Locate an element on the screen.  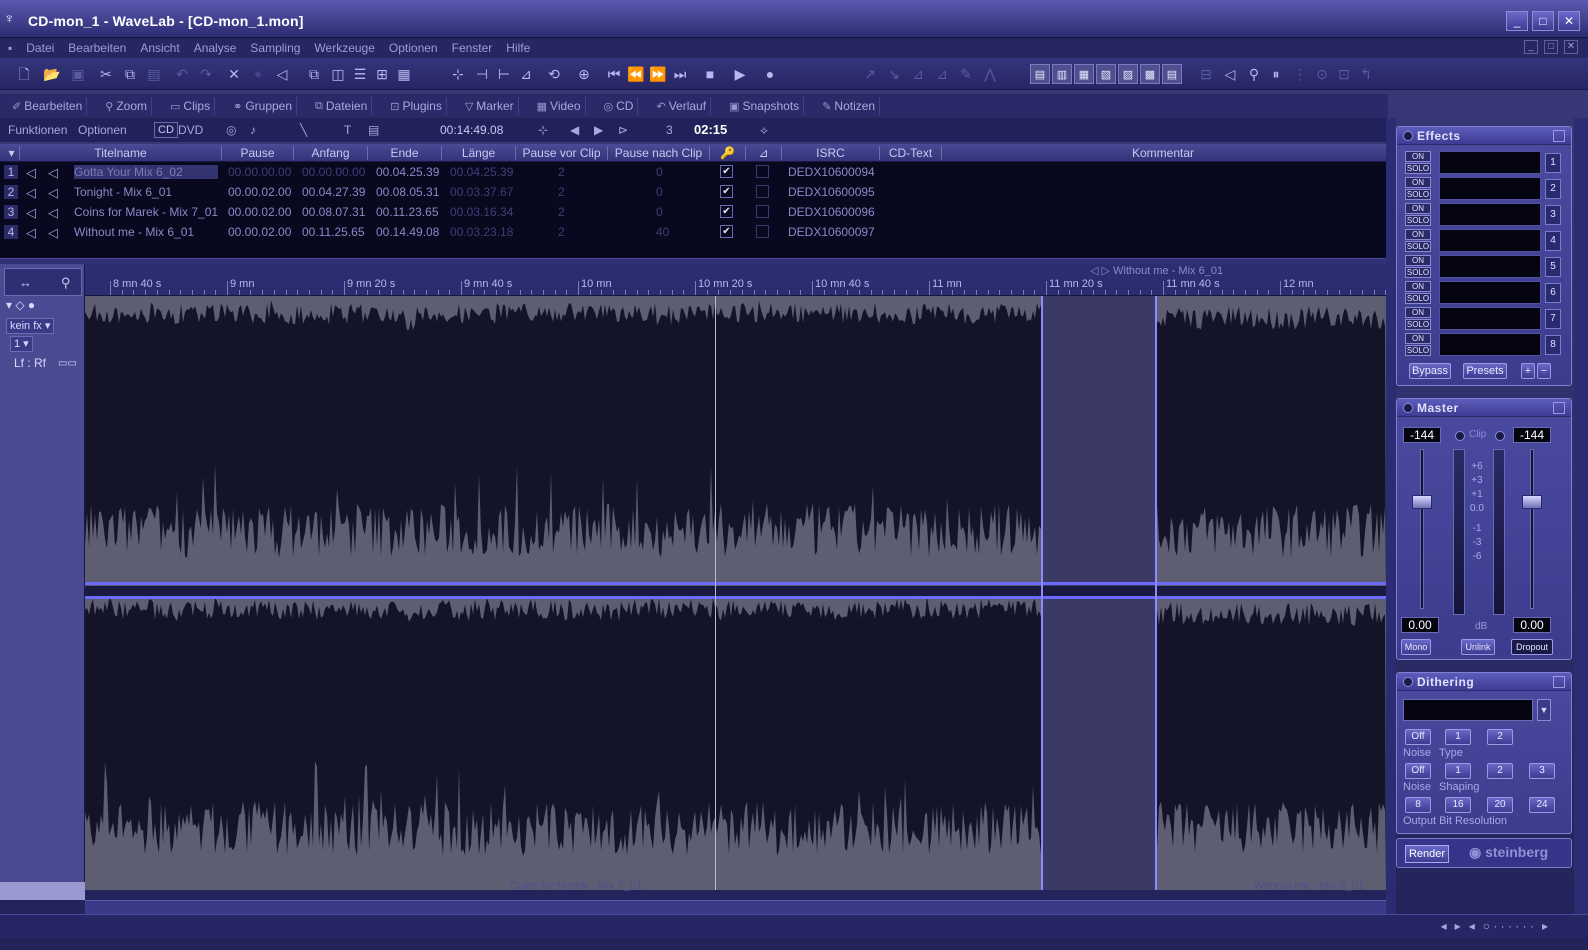
nudge-left-icon: ⊣ is located at coordinates (482, 74).